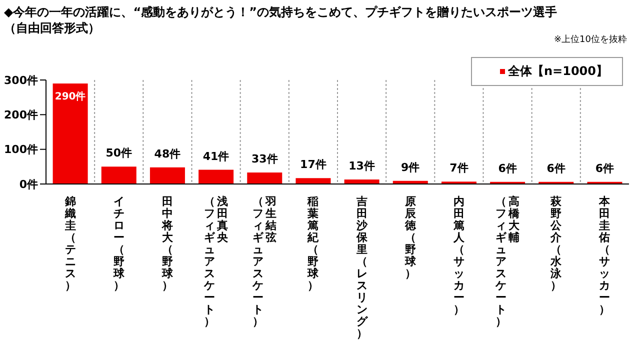  What do you see at coordinates (216, 261) in the screenshot?
I see `category-label: 浅田真央（フィギュアスケート）` at bounding box center [216, 261].